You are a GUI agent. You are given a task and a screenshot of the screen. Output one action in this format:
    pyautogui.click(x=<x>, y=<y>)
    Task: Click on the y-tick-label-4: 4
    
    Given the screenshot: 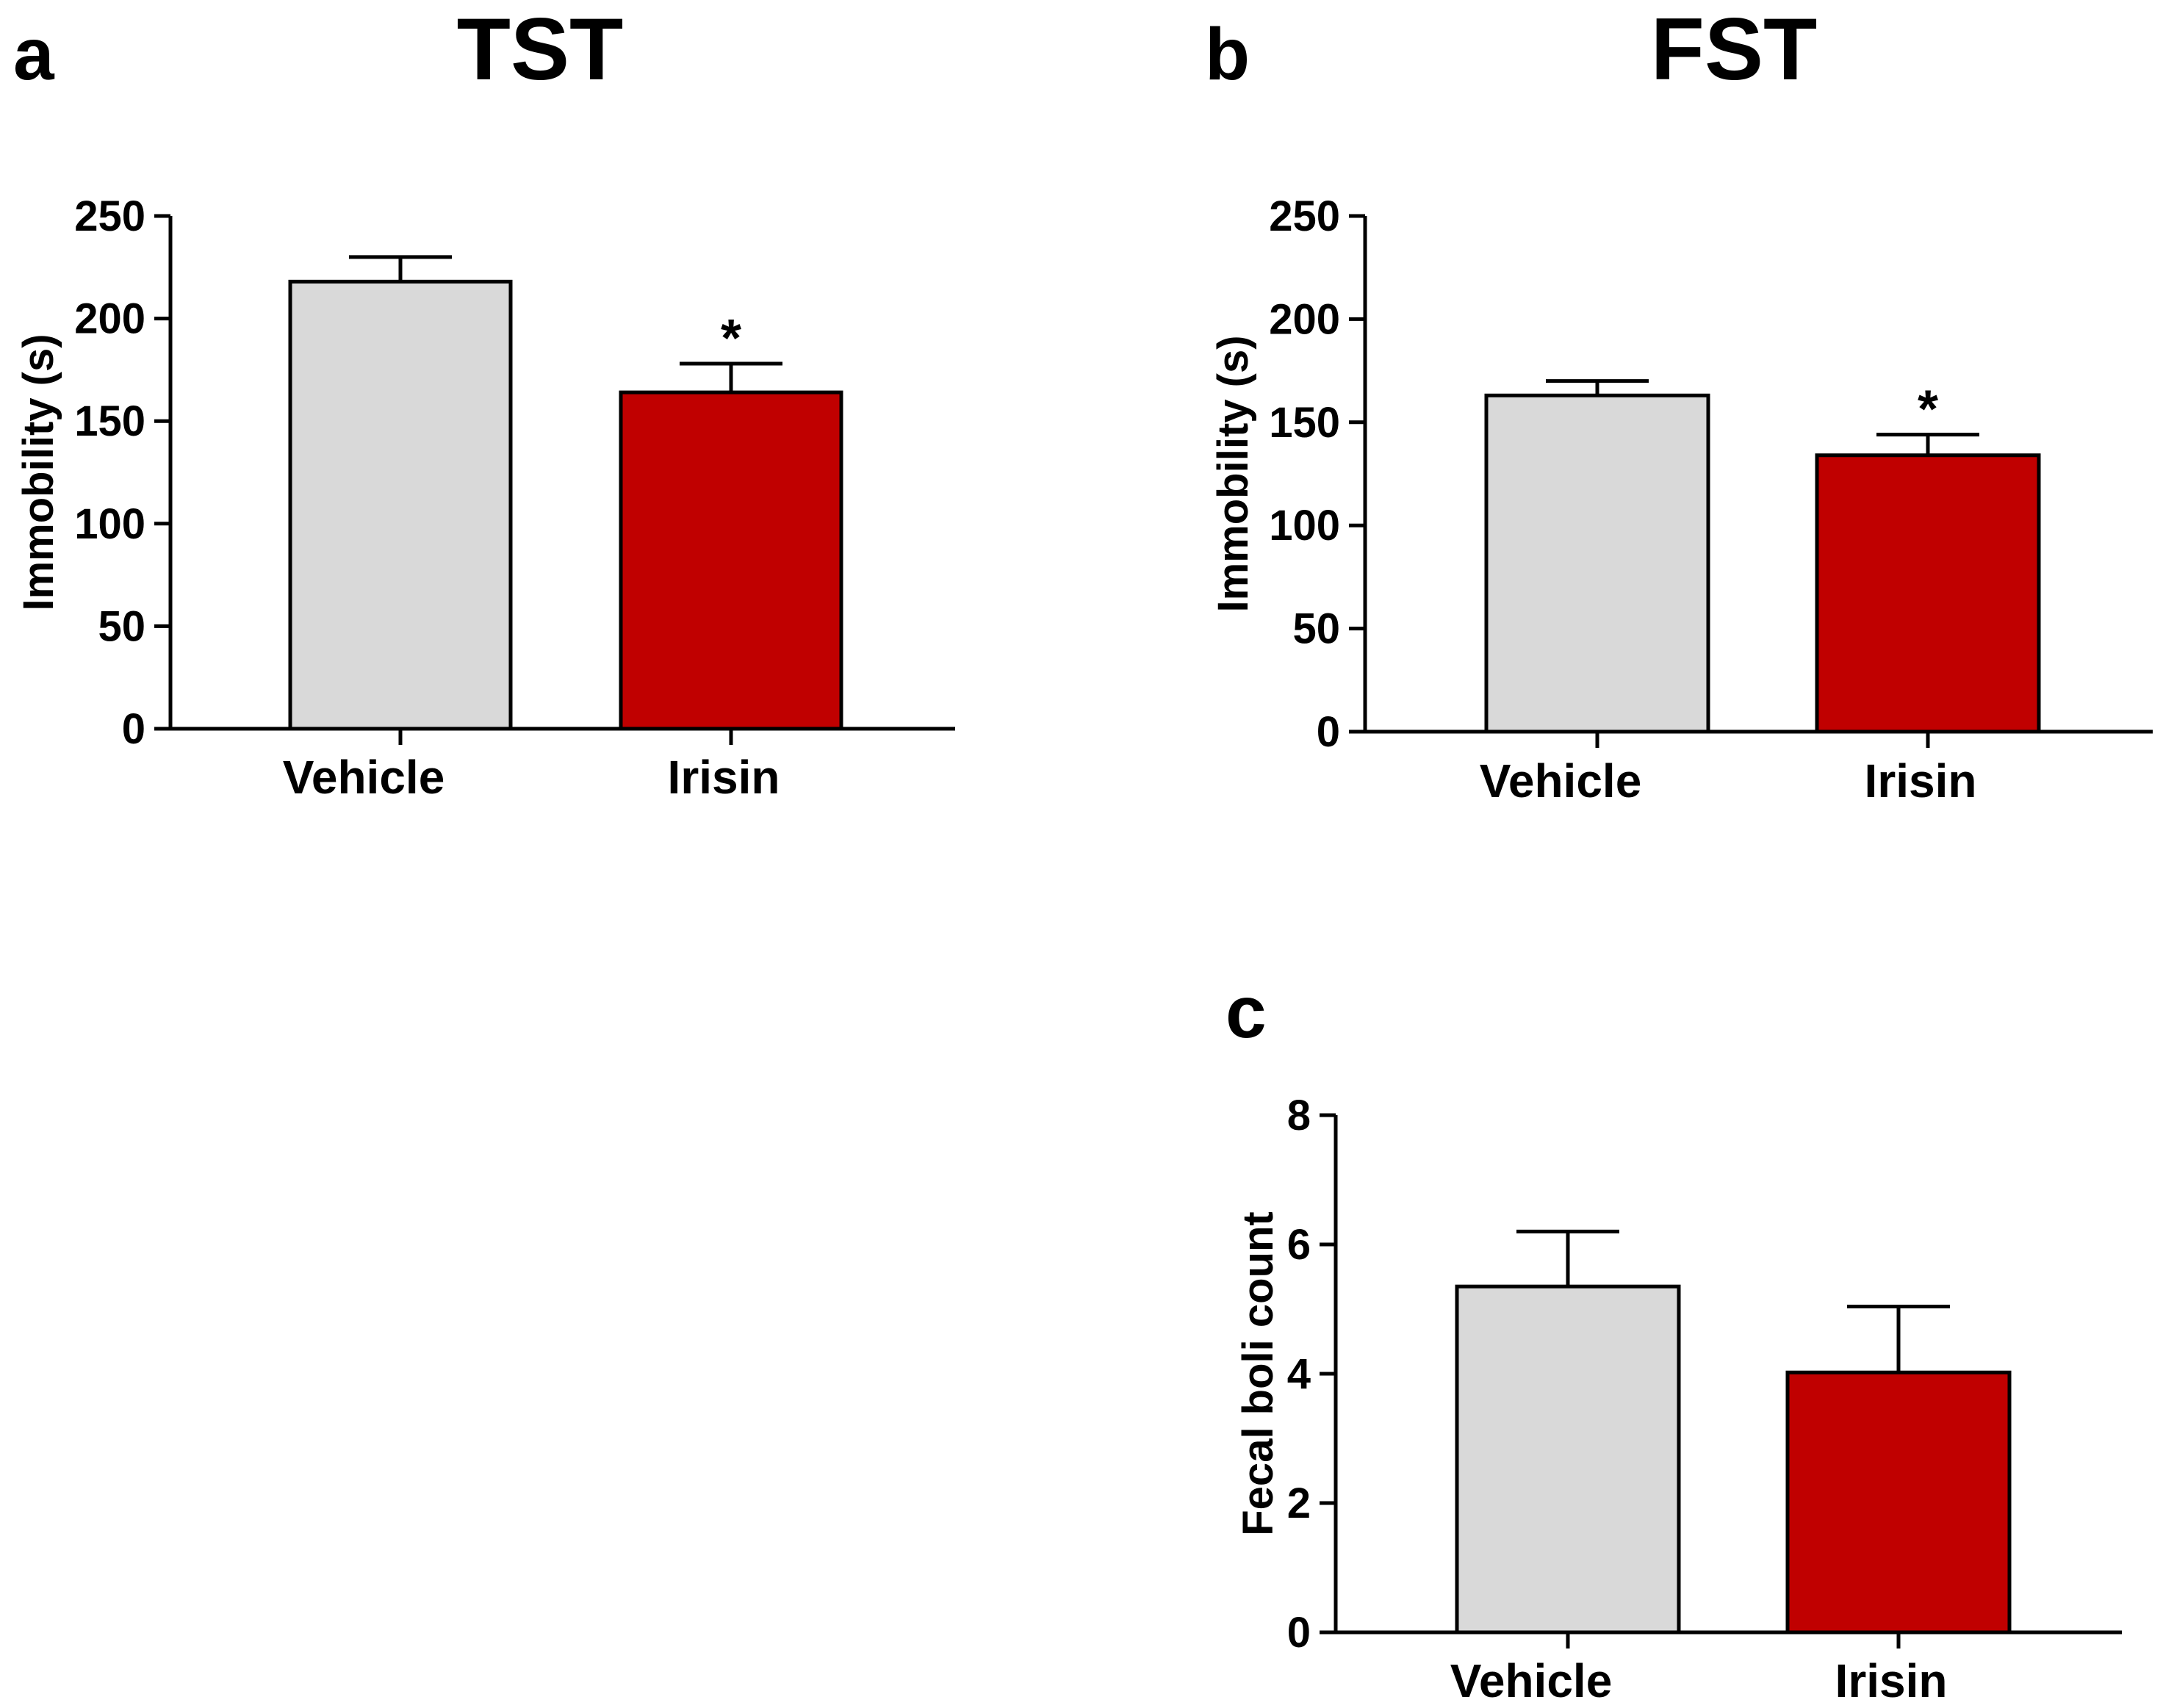 What is the action you would take?
    pyautogui.click(x=1299, y=1374)
    